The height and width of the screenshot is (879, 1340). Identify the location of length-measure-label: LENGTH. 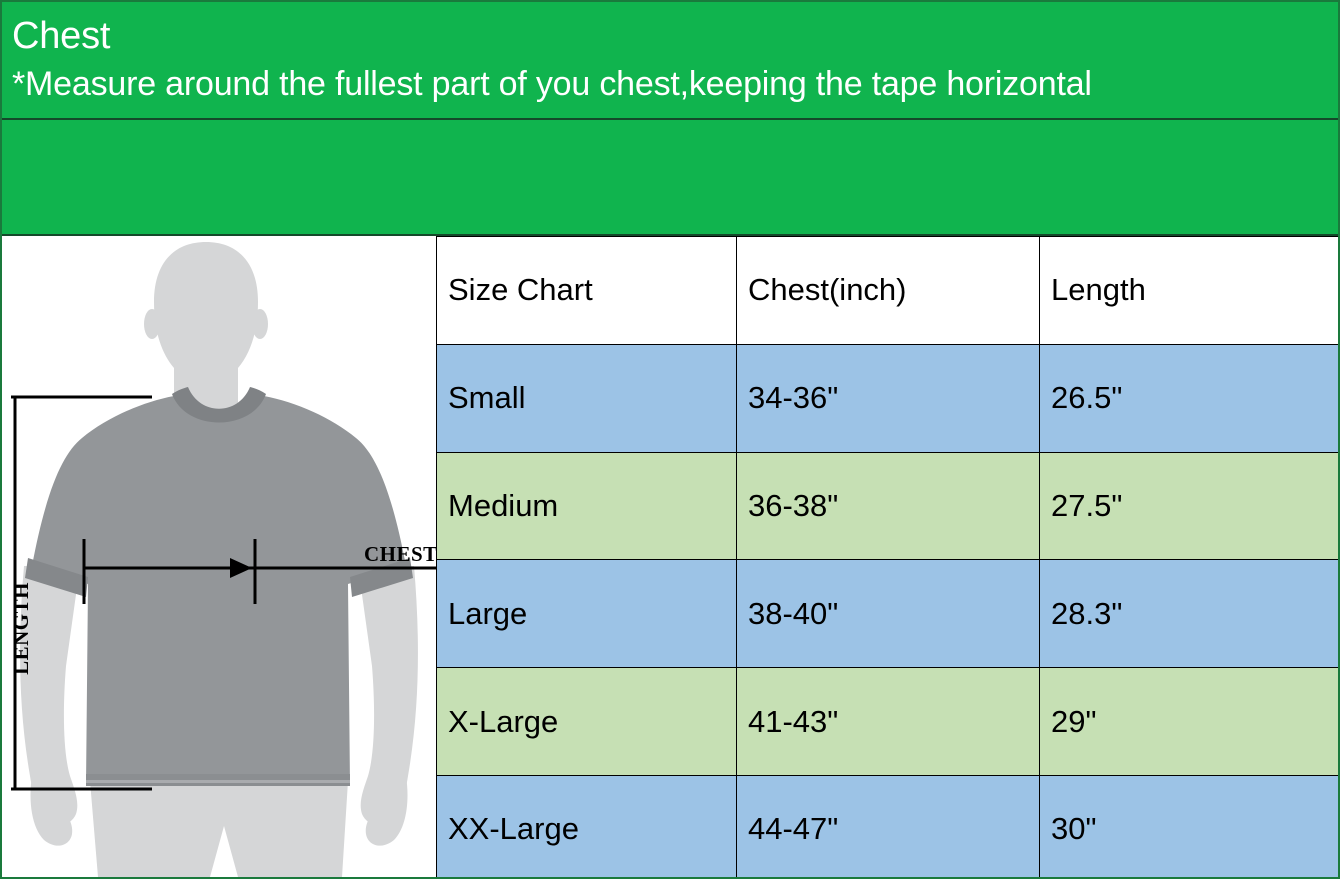
(20, 628).